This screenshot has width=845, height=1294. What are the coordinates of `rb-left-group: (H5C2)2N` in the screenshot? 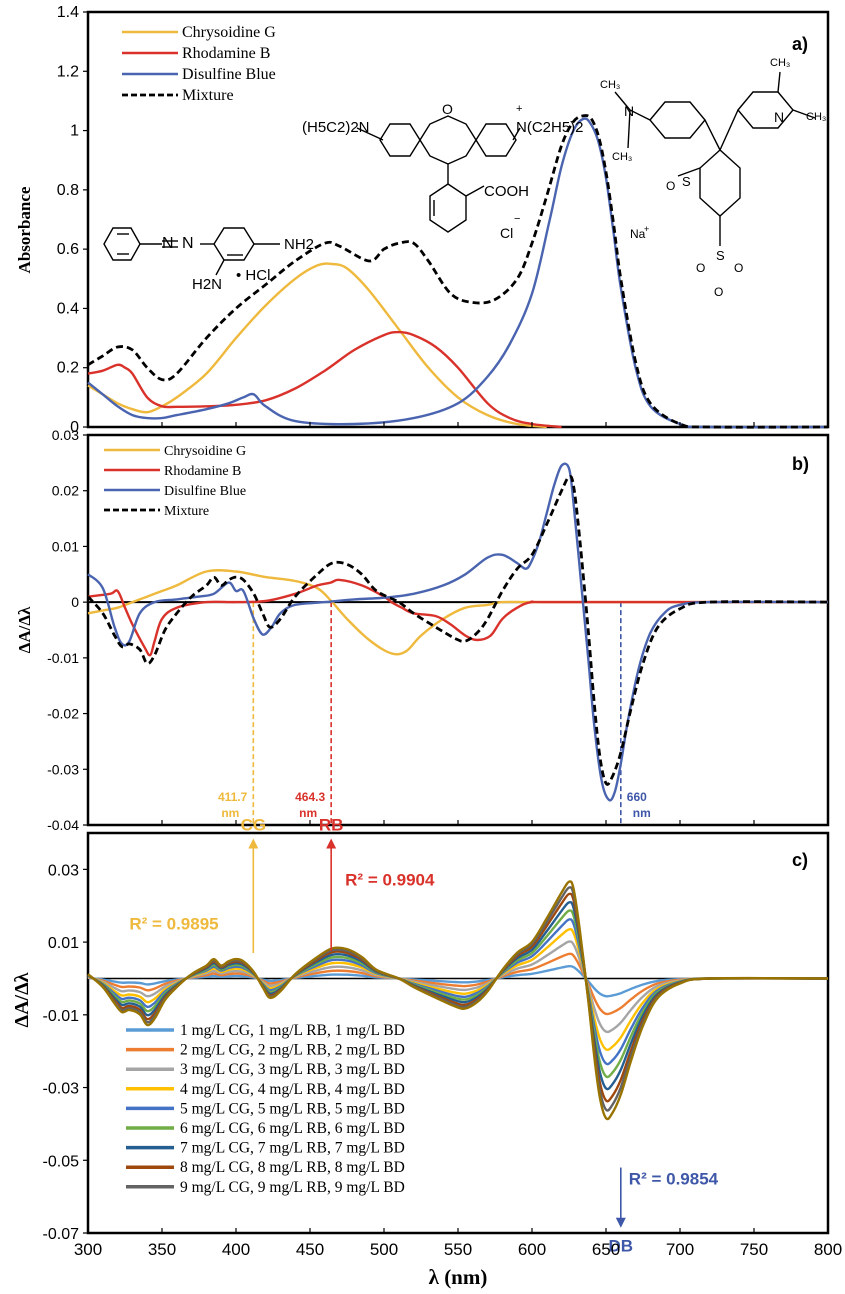 It's located at (336, 127).